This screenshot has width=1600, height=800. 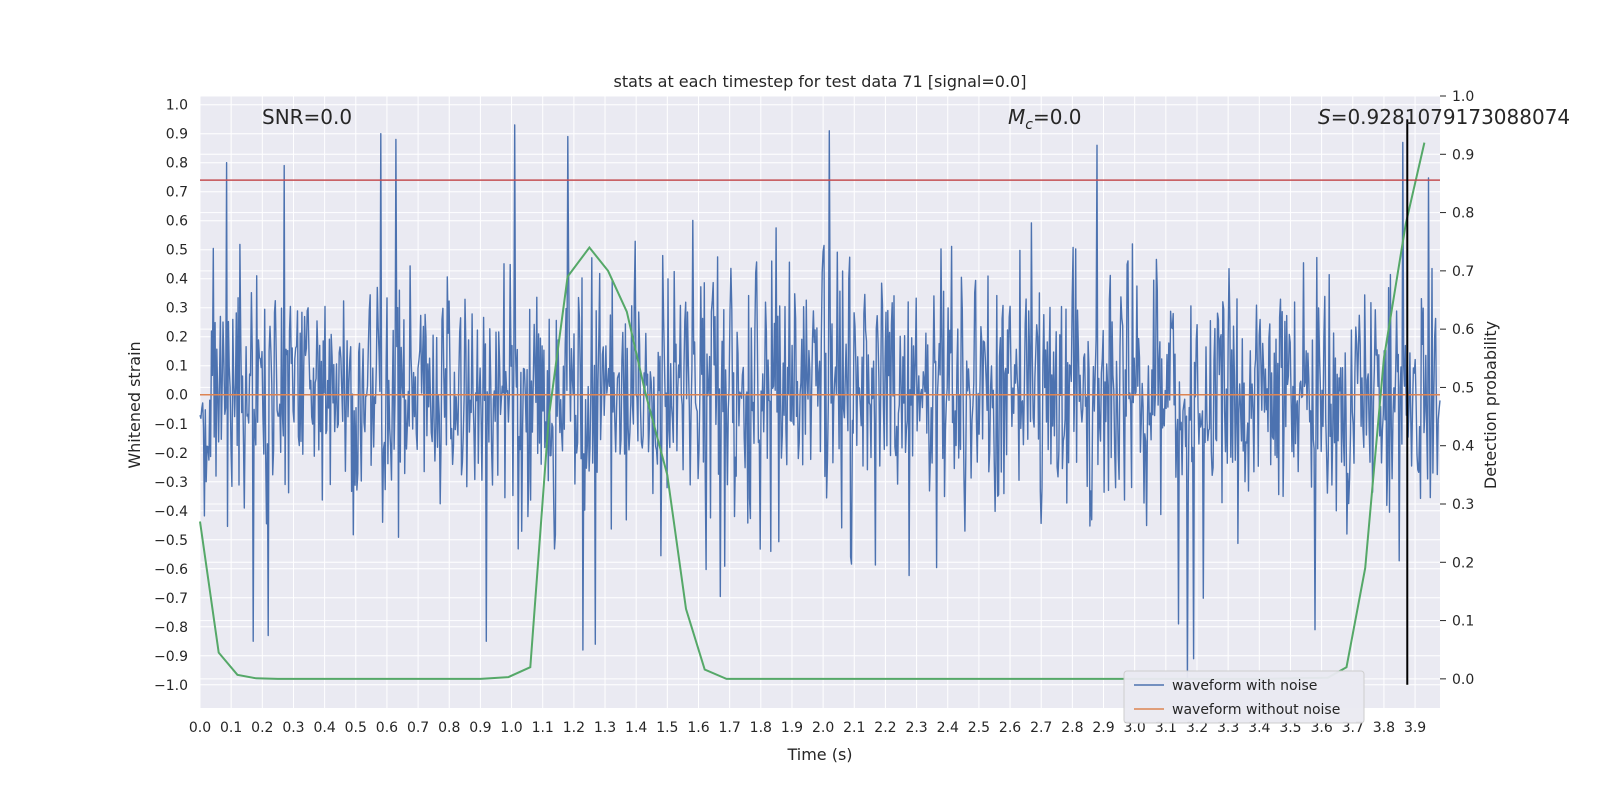 I want to click on x-tick-label: 3.4, so click(x=1259, y=728).